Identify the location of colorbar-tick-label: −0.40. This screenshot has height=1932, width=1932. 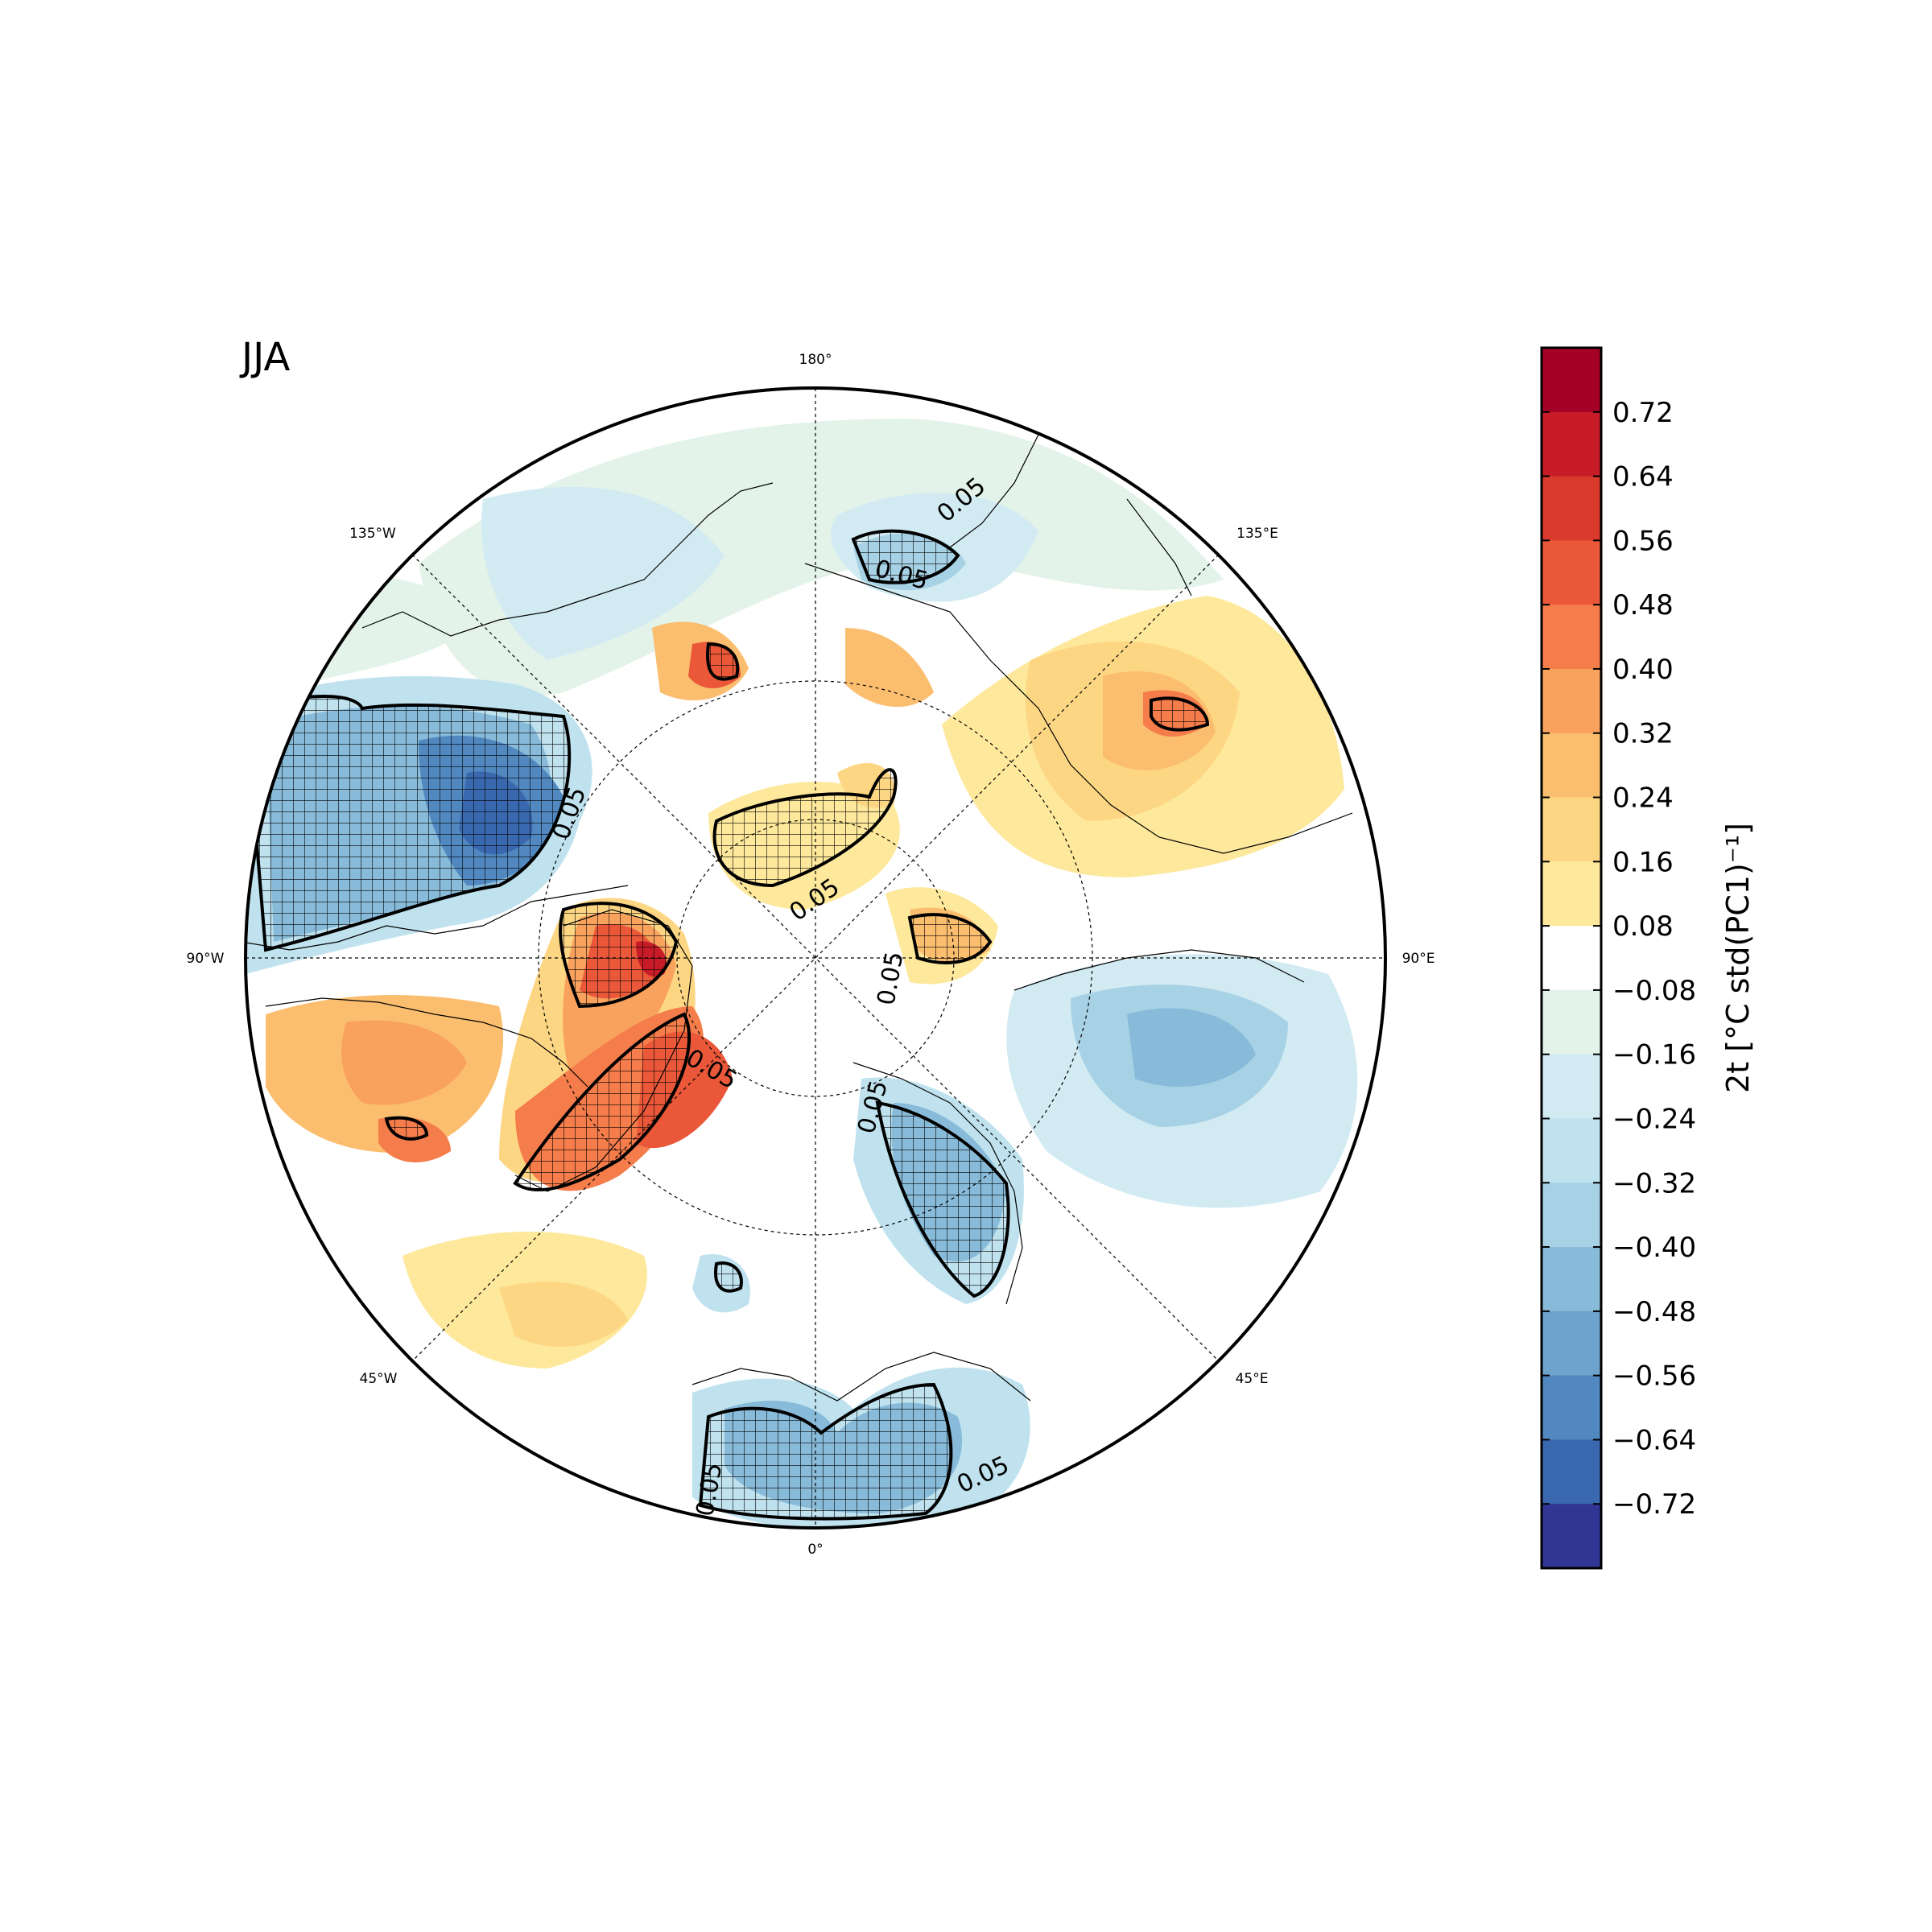
(1654, 1248).